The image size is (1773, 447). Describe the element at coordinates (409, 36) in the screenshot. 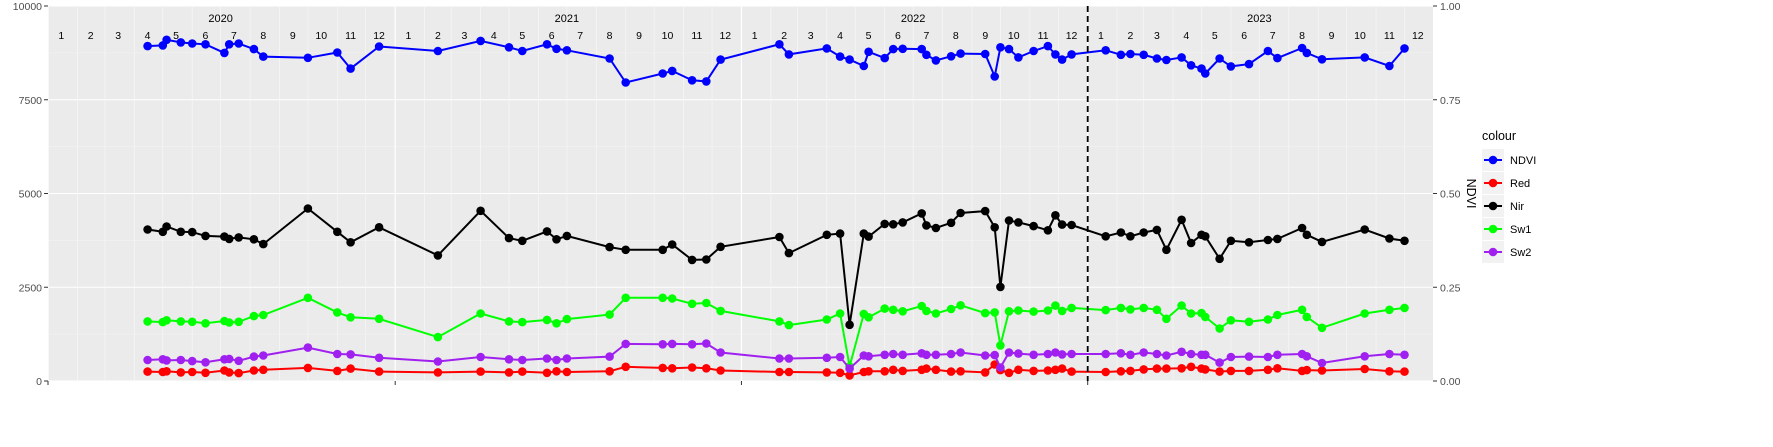

I see `month-label: 1` at that location.